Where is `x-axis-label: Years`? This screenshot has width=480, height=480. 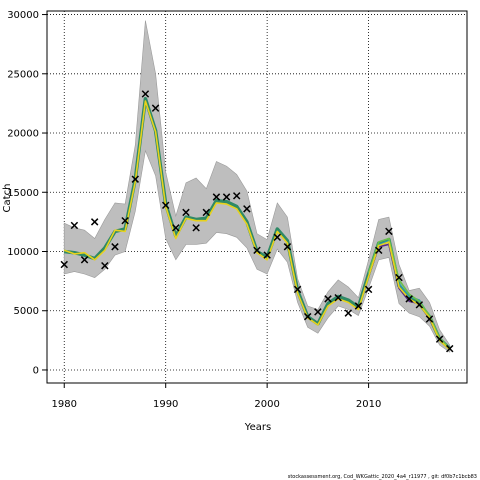
x-axis-label: Years is located at coordinates (257, 427).